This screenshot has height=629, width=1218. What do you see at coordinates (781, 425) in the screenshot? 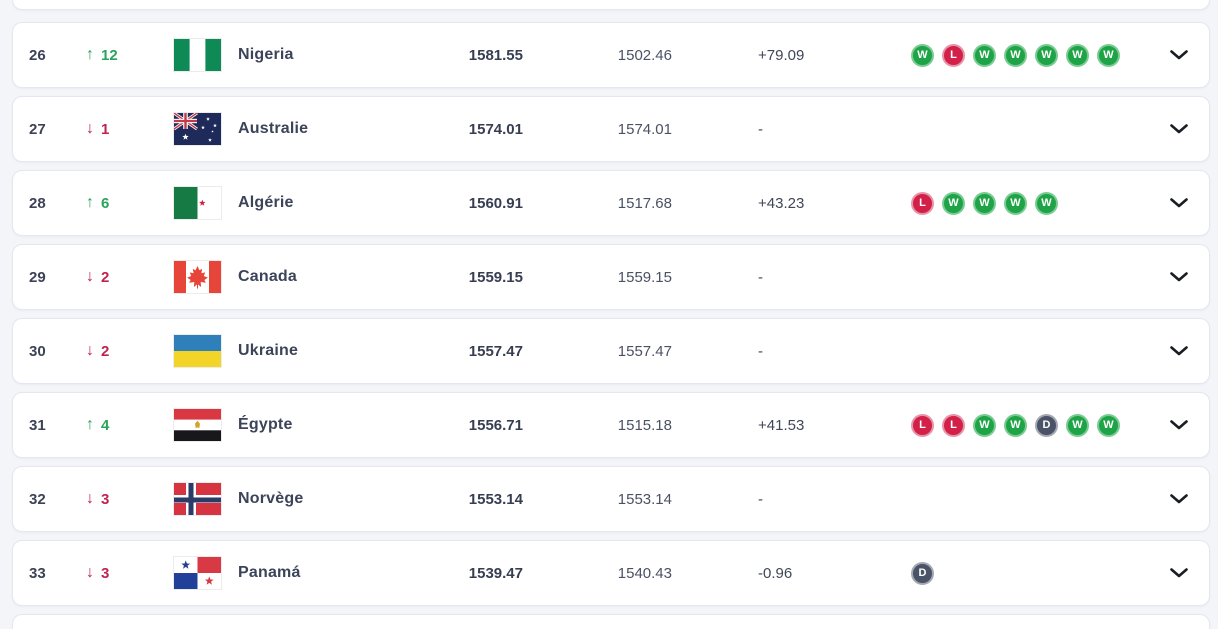
I see `points-change: +41.53` at bounding box center [781, 425].